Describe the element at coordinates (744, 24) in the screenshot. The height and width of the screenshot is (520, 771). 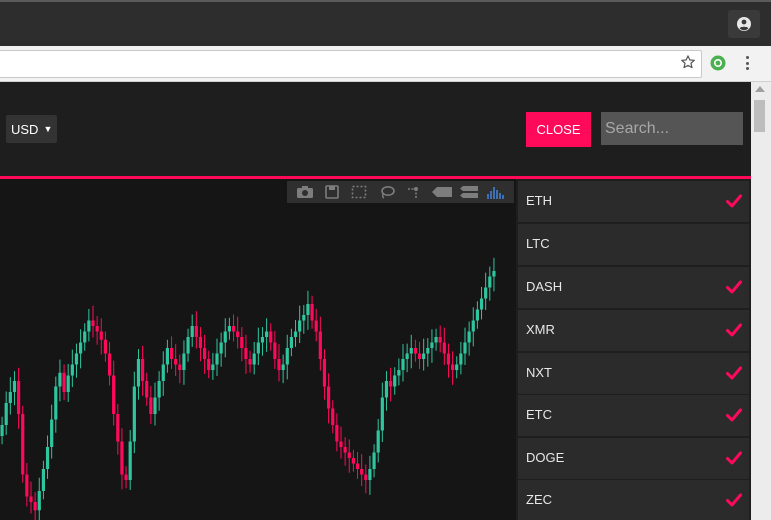
I see `profile-button` at that location.